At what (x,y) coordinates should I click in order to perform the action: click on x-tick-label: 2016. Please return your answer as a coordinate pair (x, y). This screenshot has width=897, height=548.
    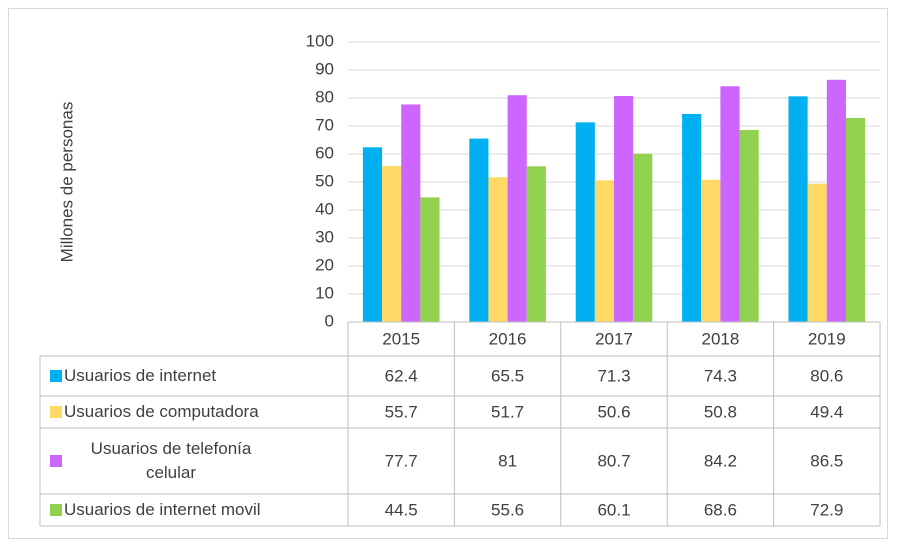
    Looking at the image, I should click on (508, 338).